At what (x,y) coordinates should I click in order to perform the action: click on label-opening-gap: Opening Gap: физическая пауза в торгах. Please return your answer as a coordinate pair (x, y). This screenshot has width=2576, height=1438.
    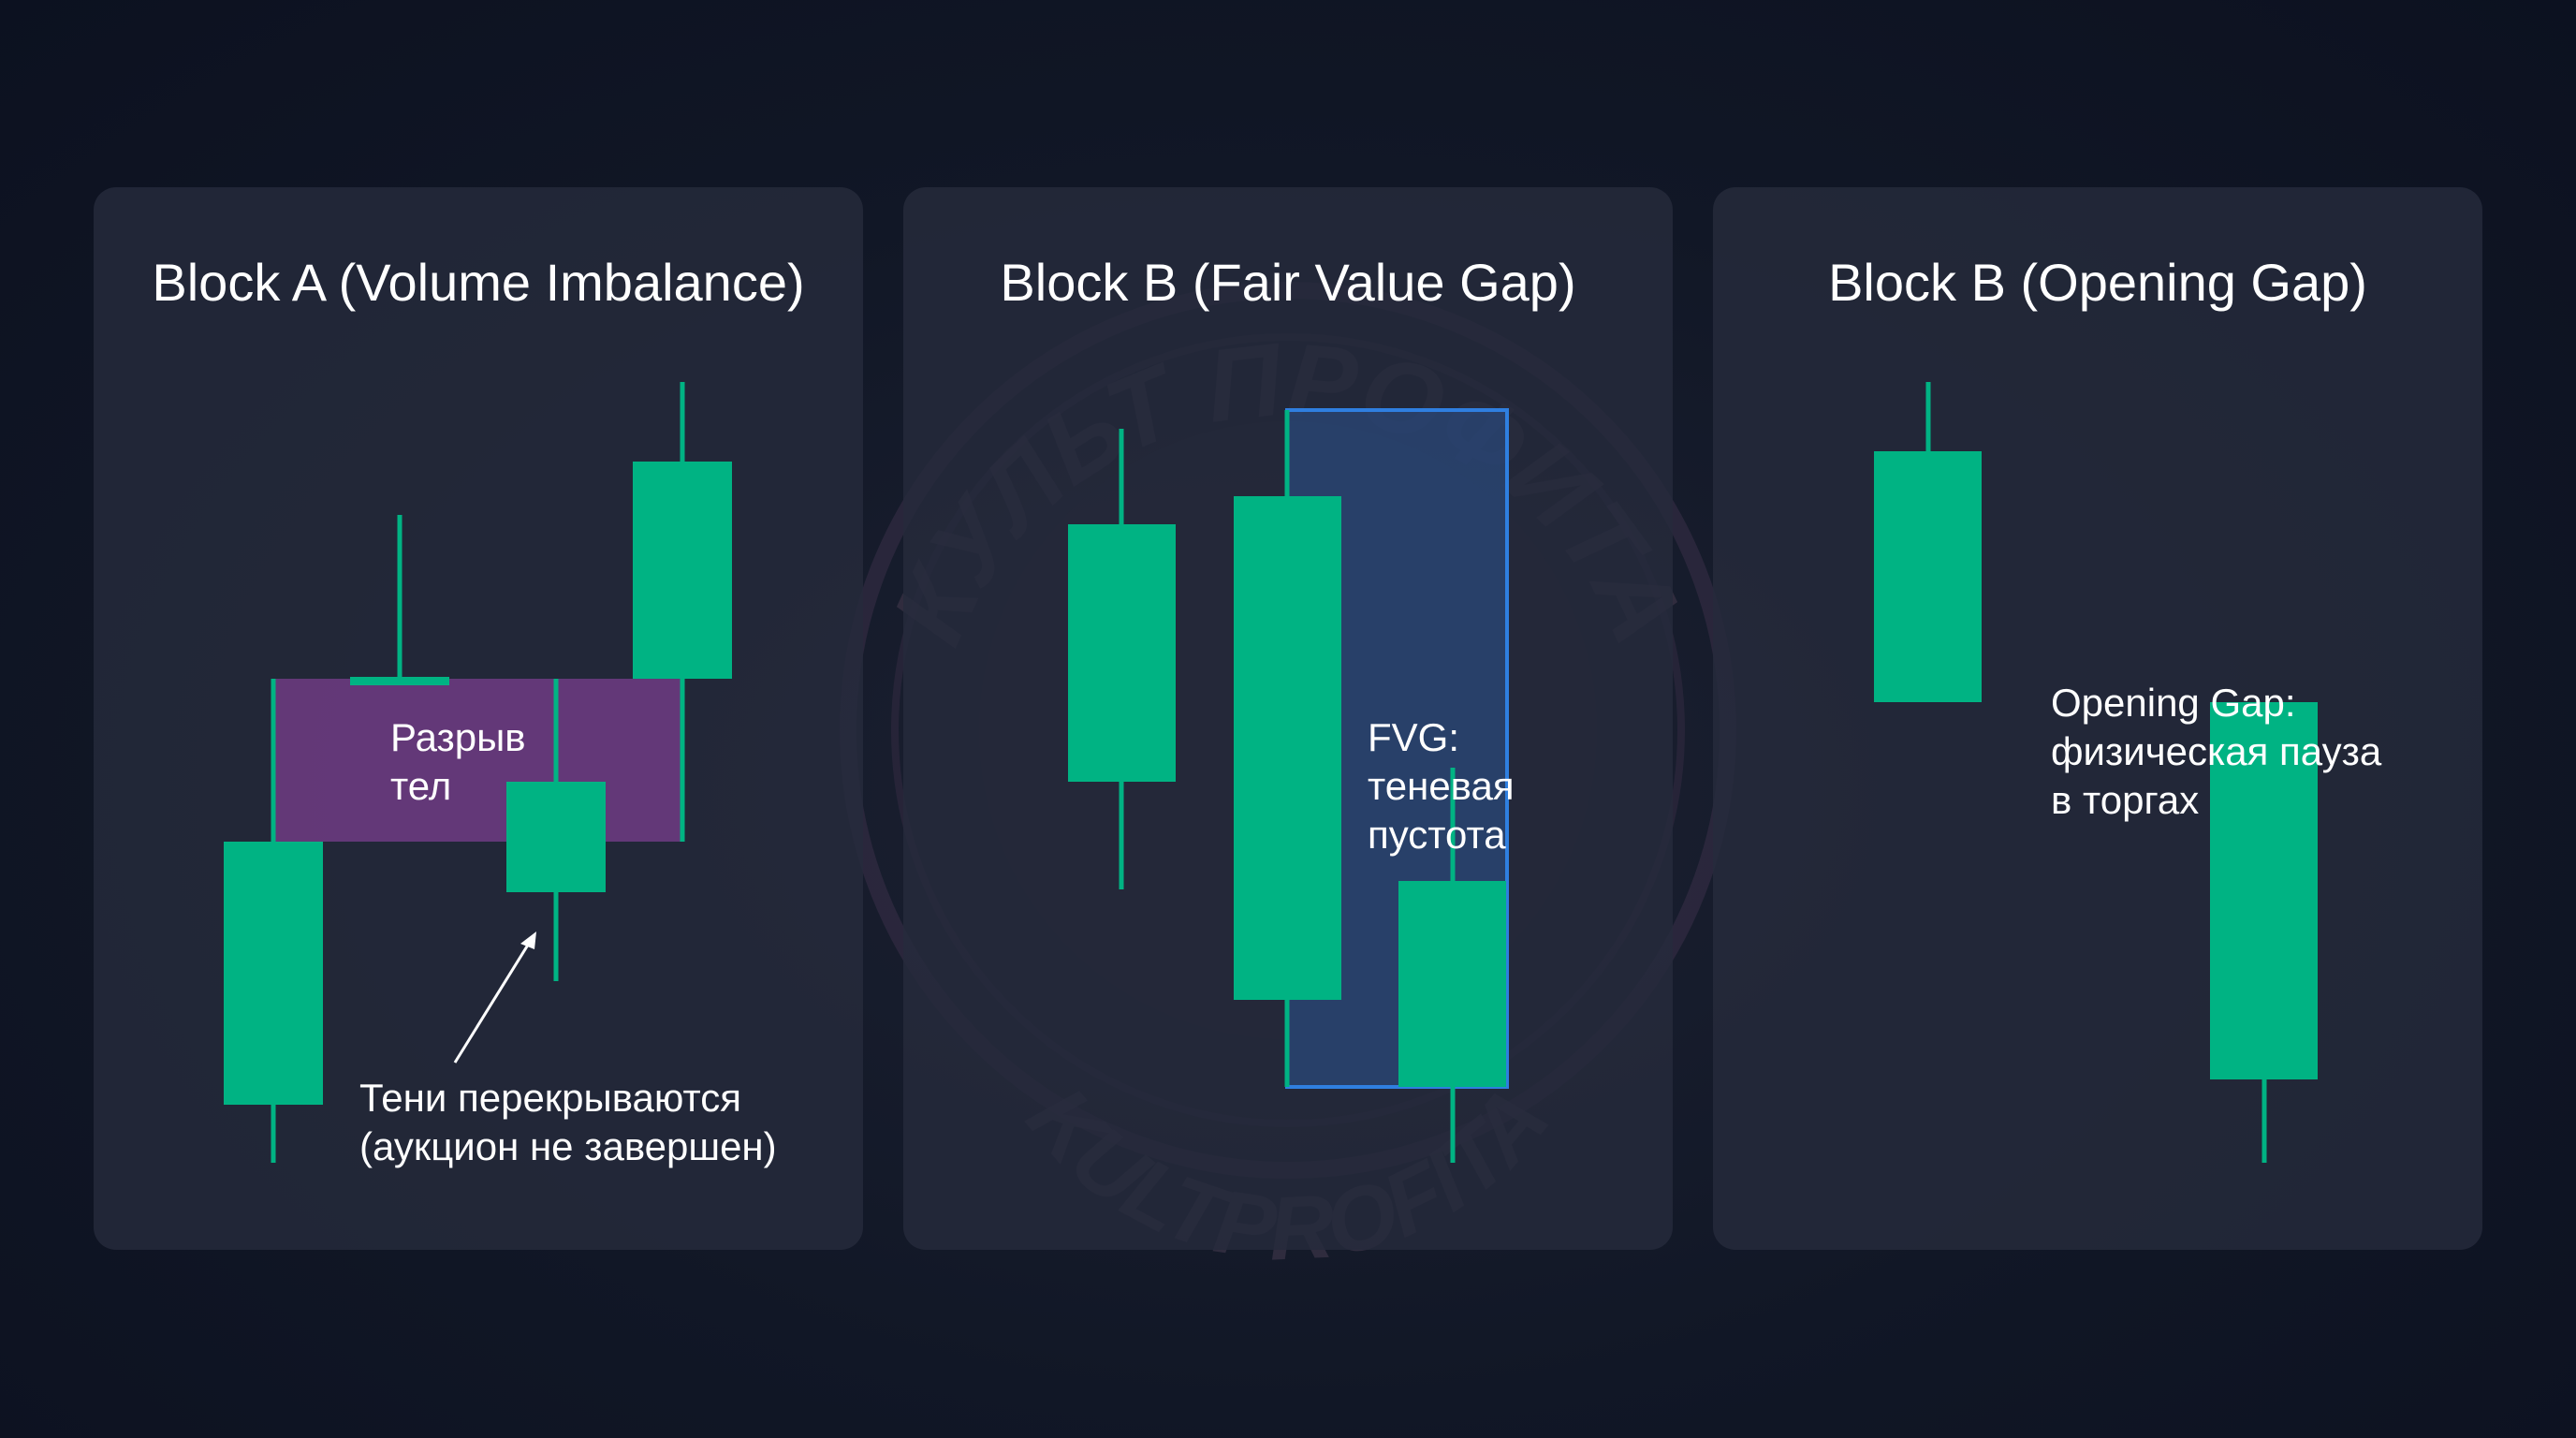
    Looking at the image, I should click on (2216, 751).